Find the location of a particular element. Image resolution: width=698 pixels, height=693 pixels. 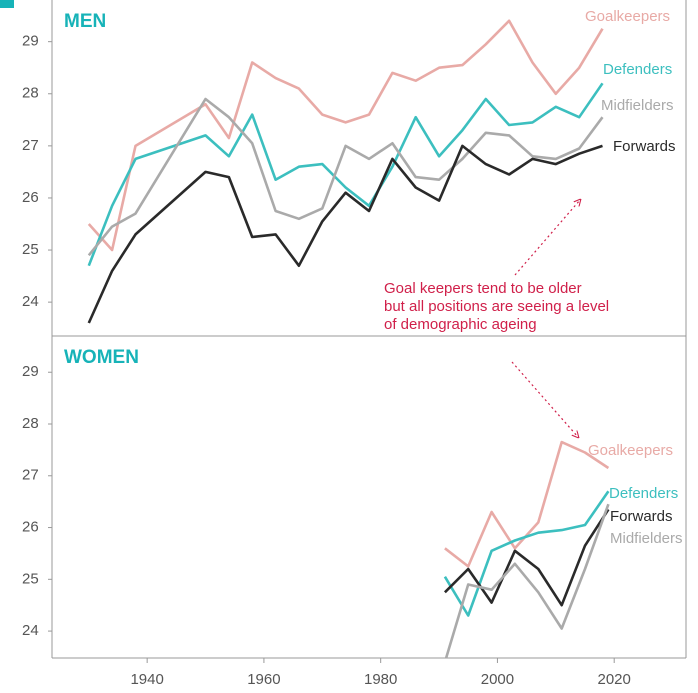

panel-title: WOMEN is located at coordinates (101, 357).